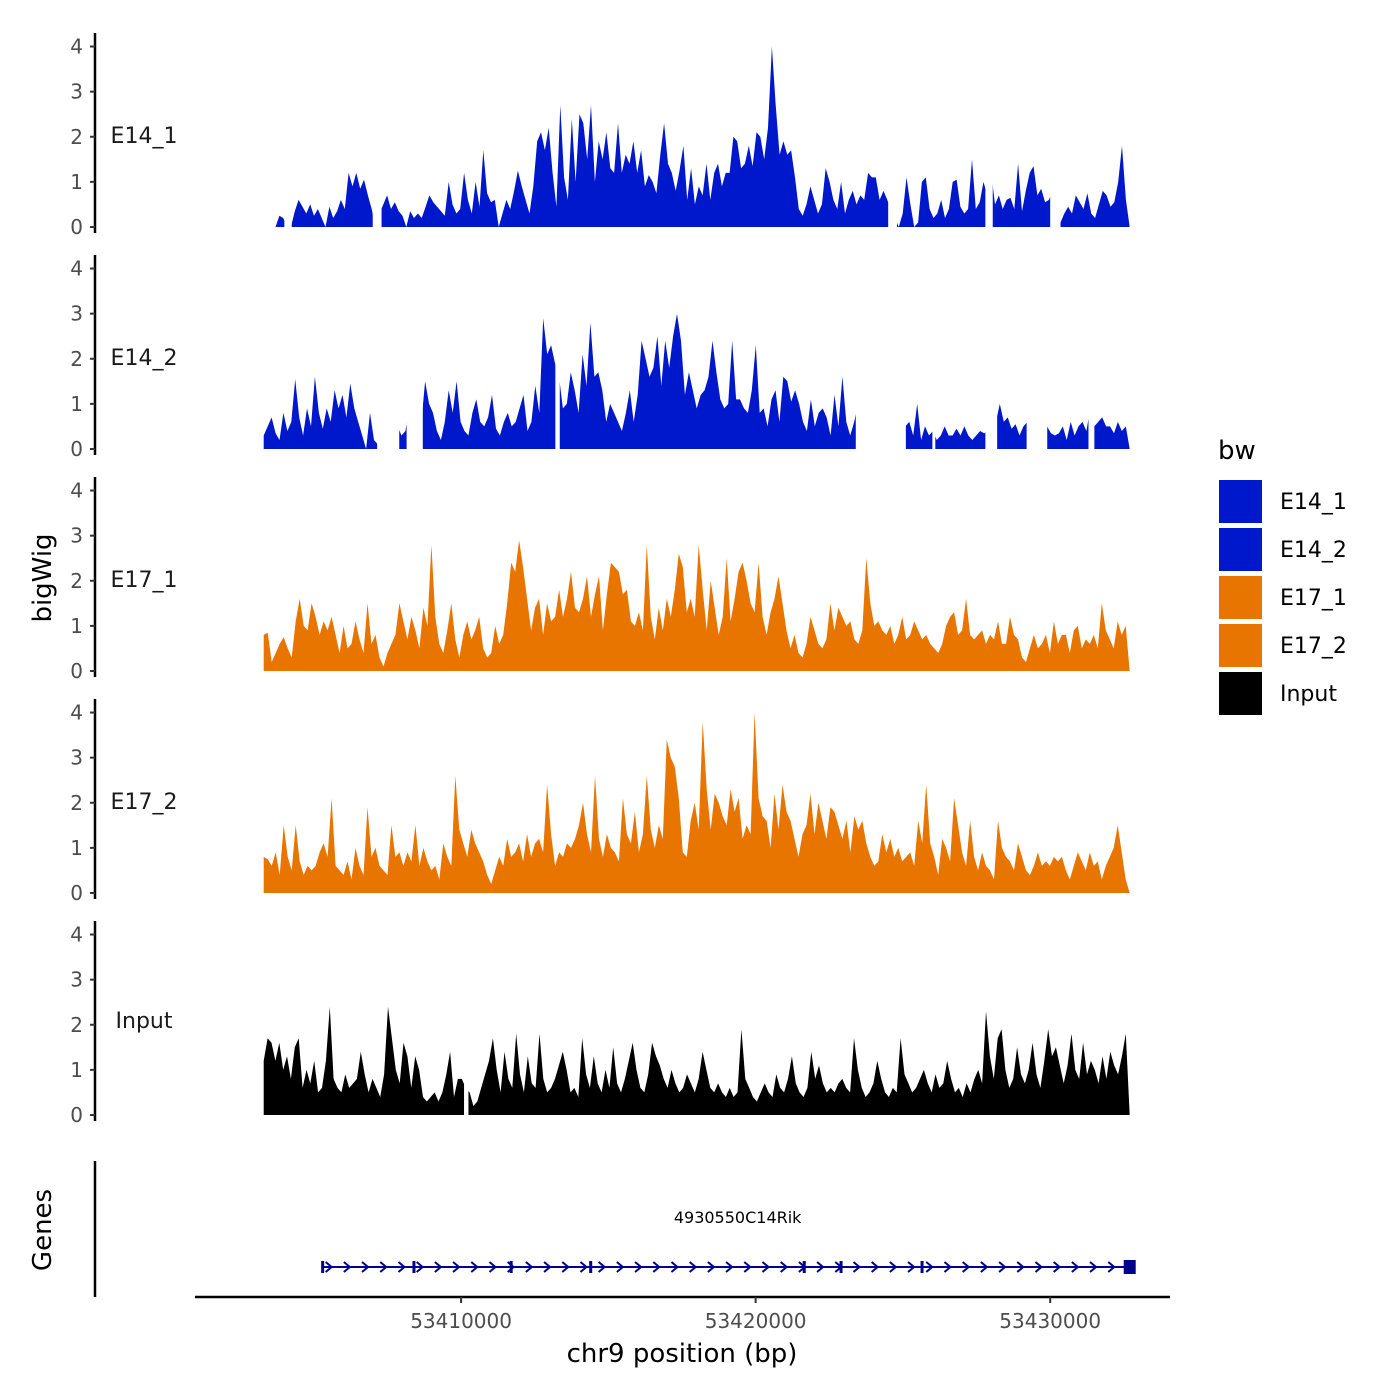 The width and height of the screenshot is (1400, 1400). What do you see at coordinates (144, 1021) in the screenshot?
I see `track-label: Input` at bounding box center [144, 1021].